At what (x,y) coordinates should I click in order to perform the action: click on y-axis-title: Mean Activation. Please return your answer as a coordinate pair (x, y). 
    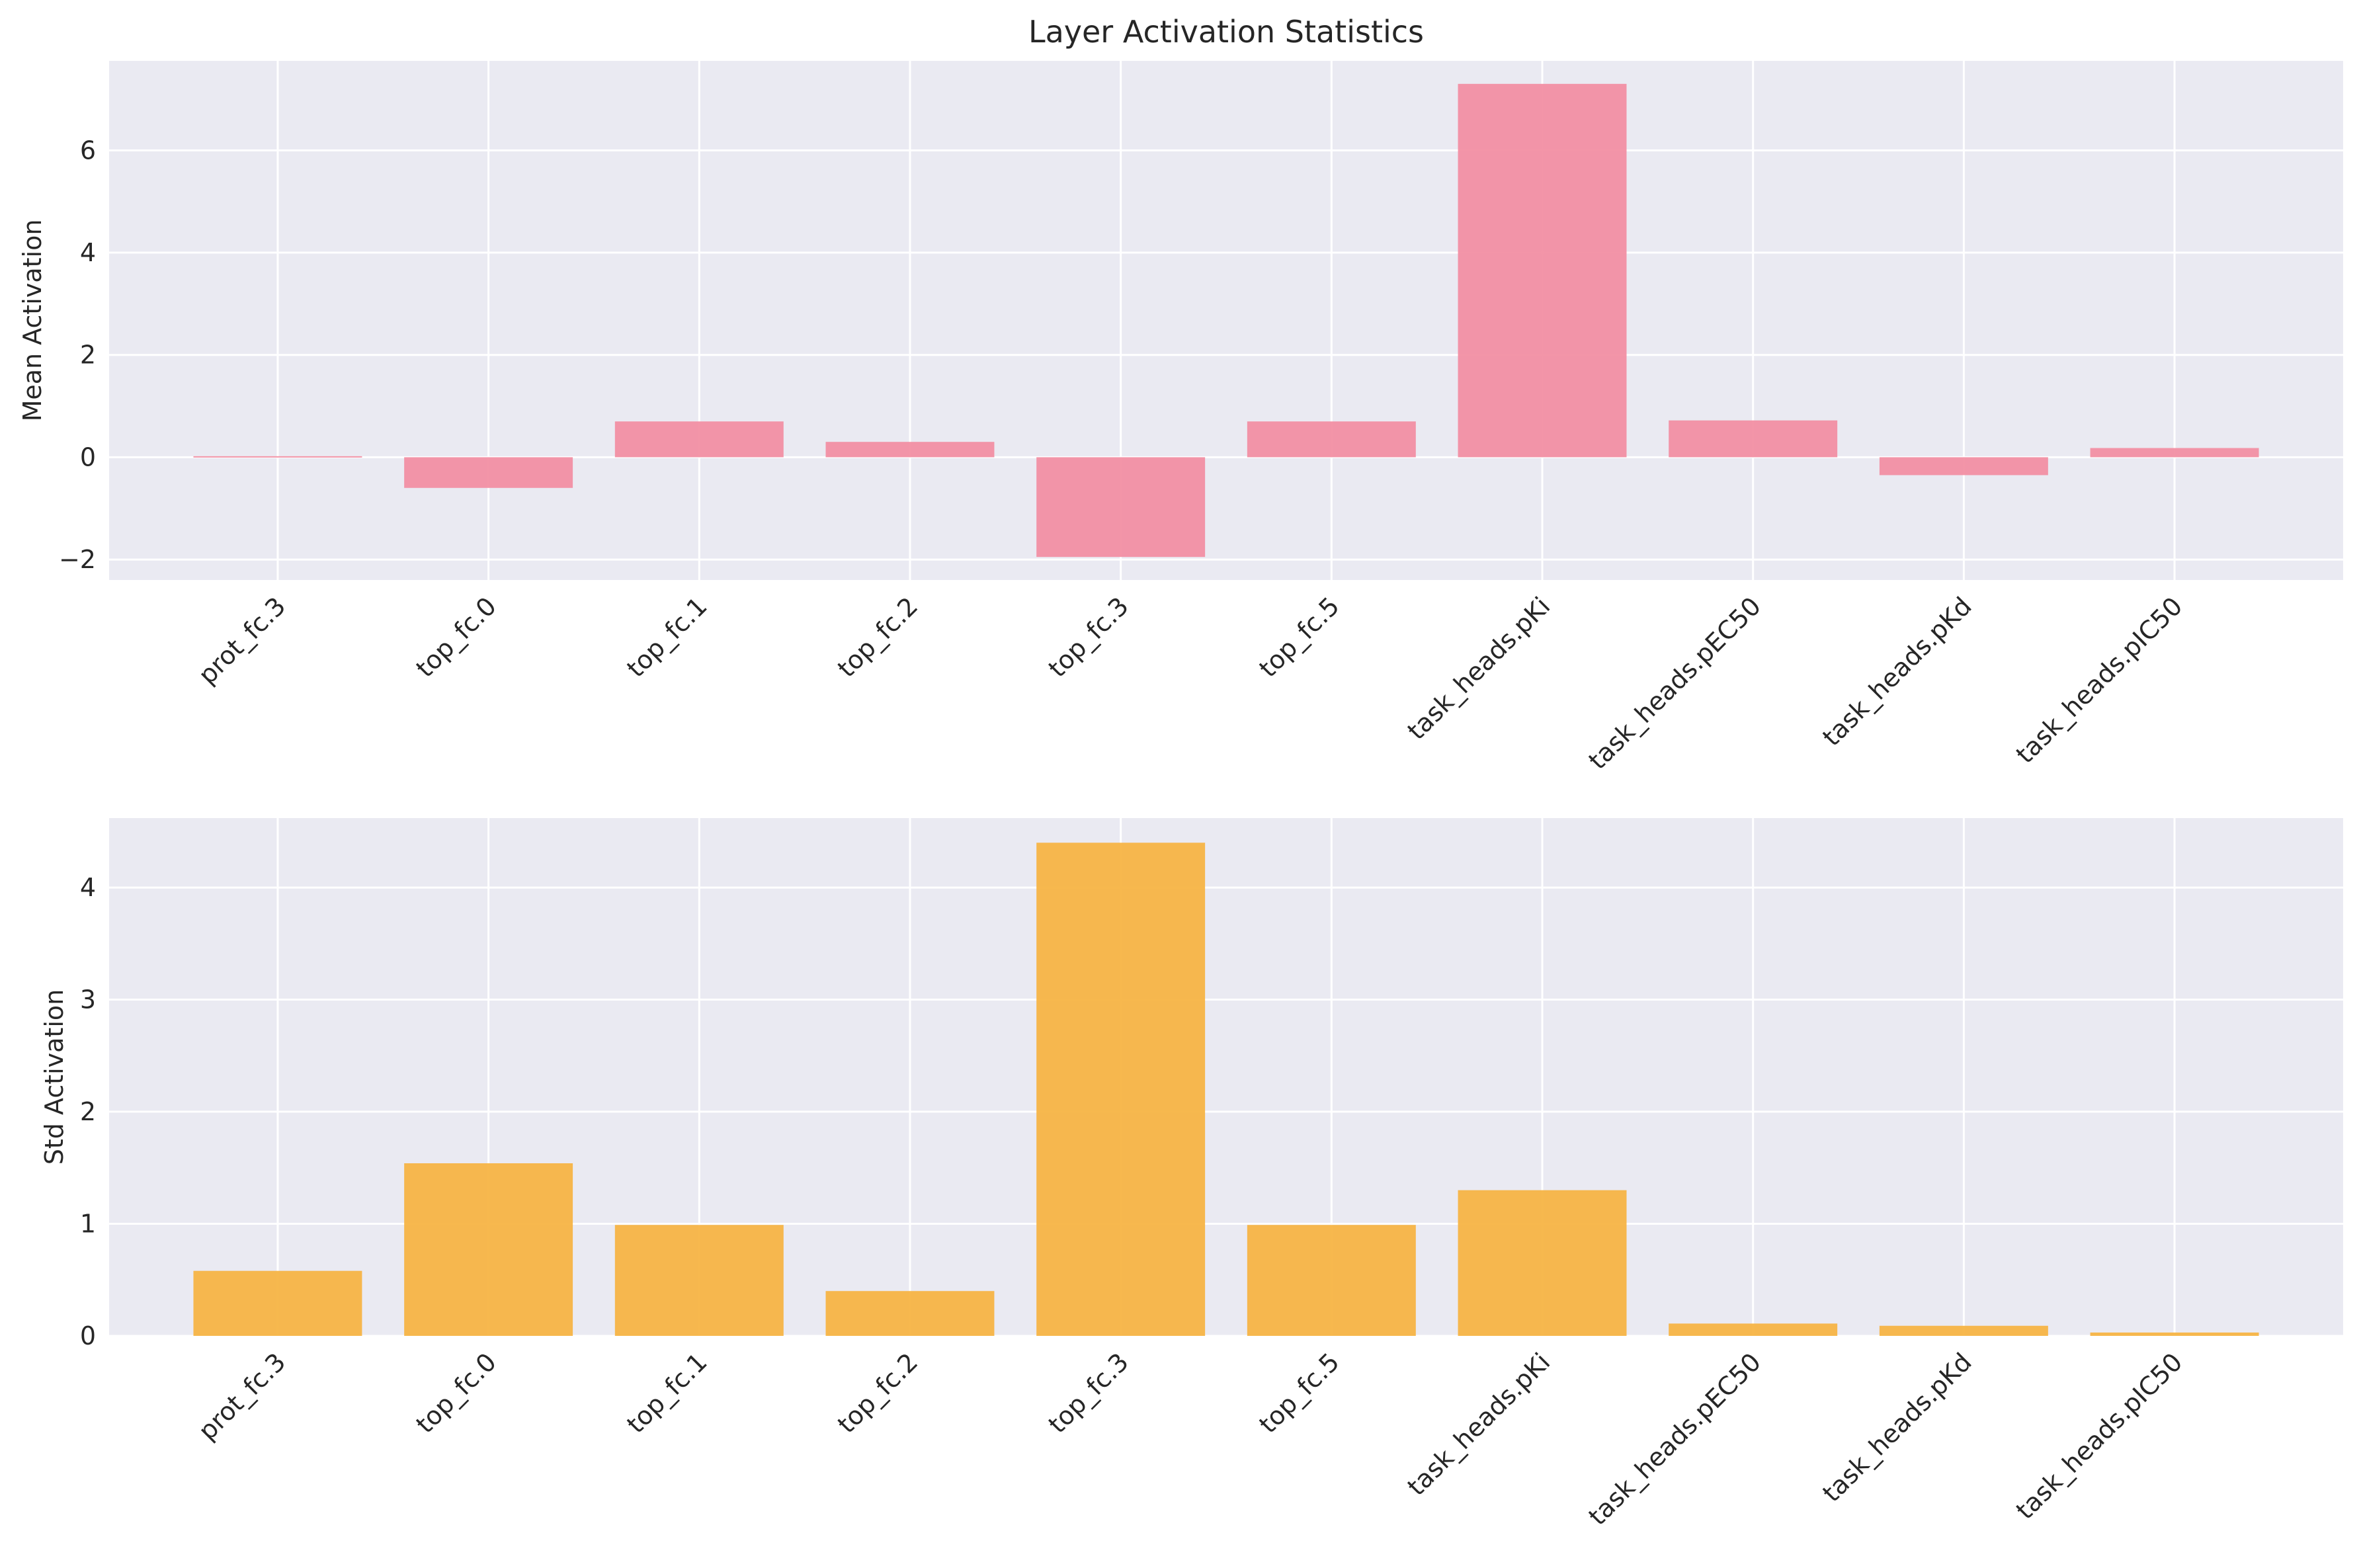
    Looking at the image, I should click on (32, 321).